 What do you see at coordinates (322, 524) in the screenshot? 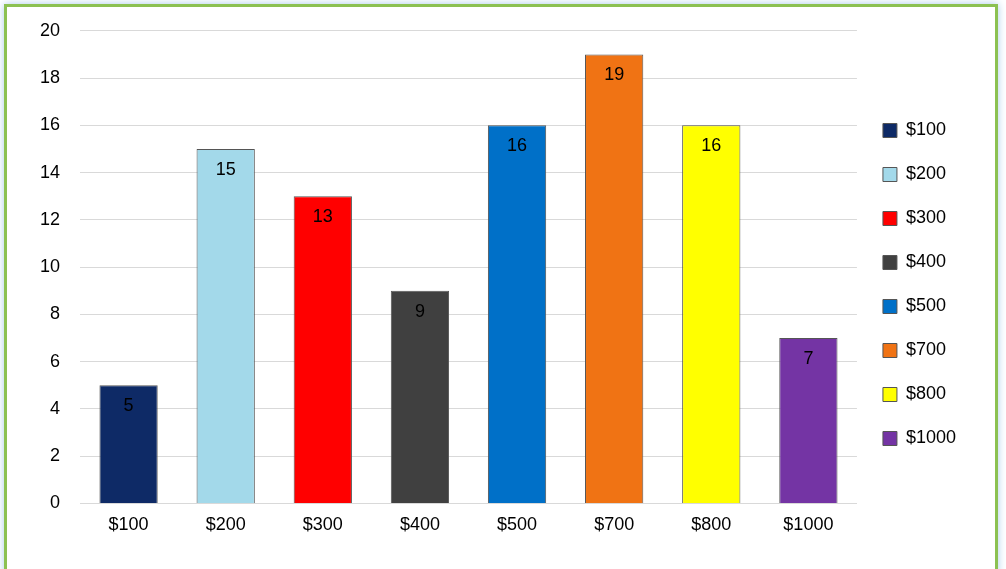
I see `x-tick-label: $300` at bounding box center [322, 524].